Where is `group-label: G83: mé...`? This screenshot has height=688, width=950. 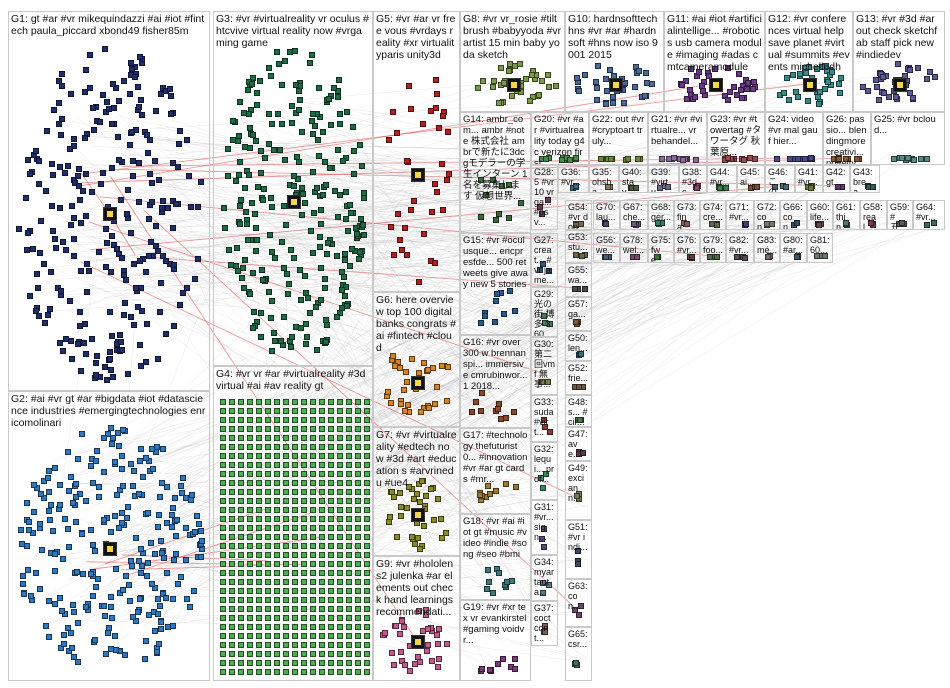
group-label: G83: mé... is located at coordinates (768, 245).